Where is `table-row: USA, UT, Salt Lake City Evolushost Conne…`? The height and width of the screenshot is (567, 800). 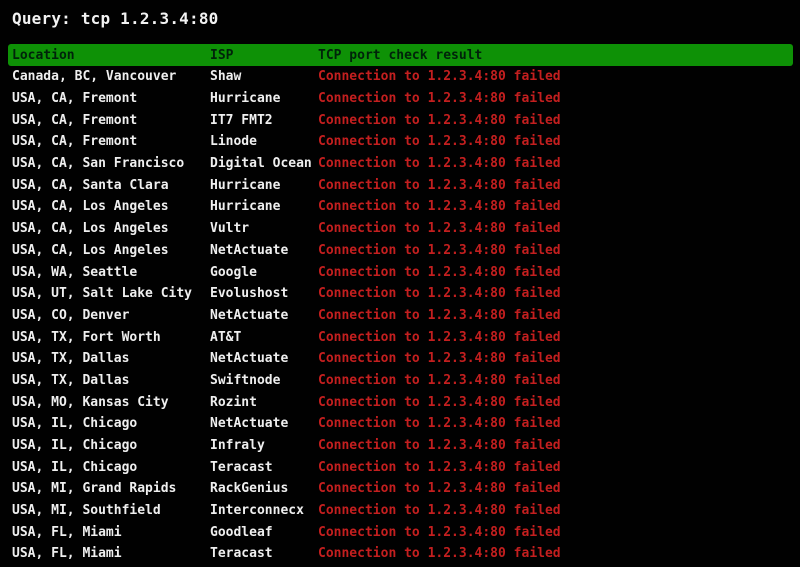
table-row: USA, UT, Salt Lake City Evolushost Conne… is located at coordinates (400, 294).